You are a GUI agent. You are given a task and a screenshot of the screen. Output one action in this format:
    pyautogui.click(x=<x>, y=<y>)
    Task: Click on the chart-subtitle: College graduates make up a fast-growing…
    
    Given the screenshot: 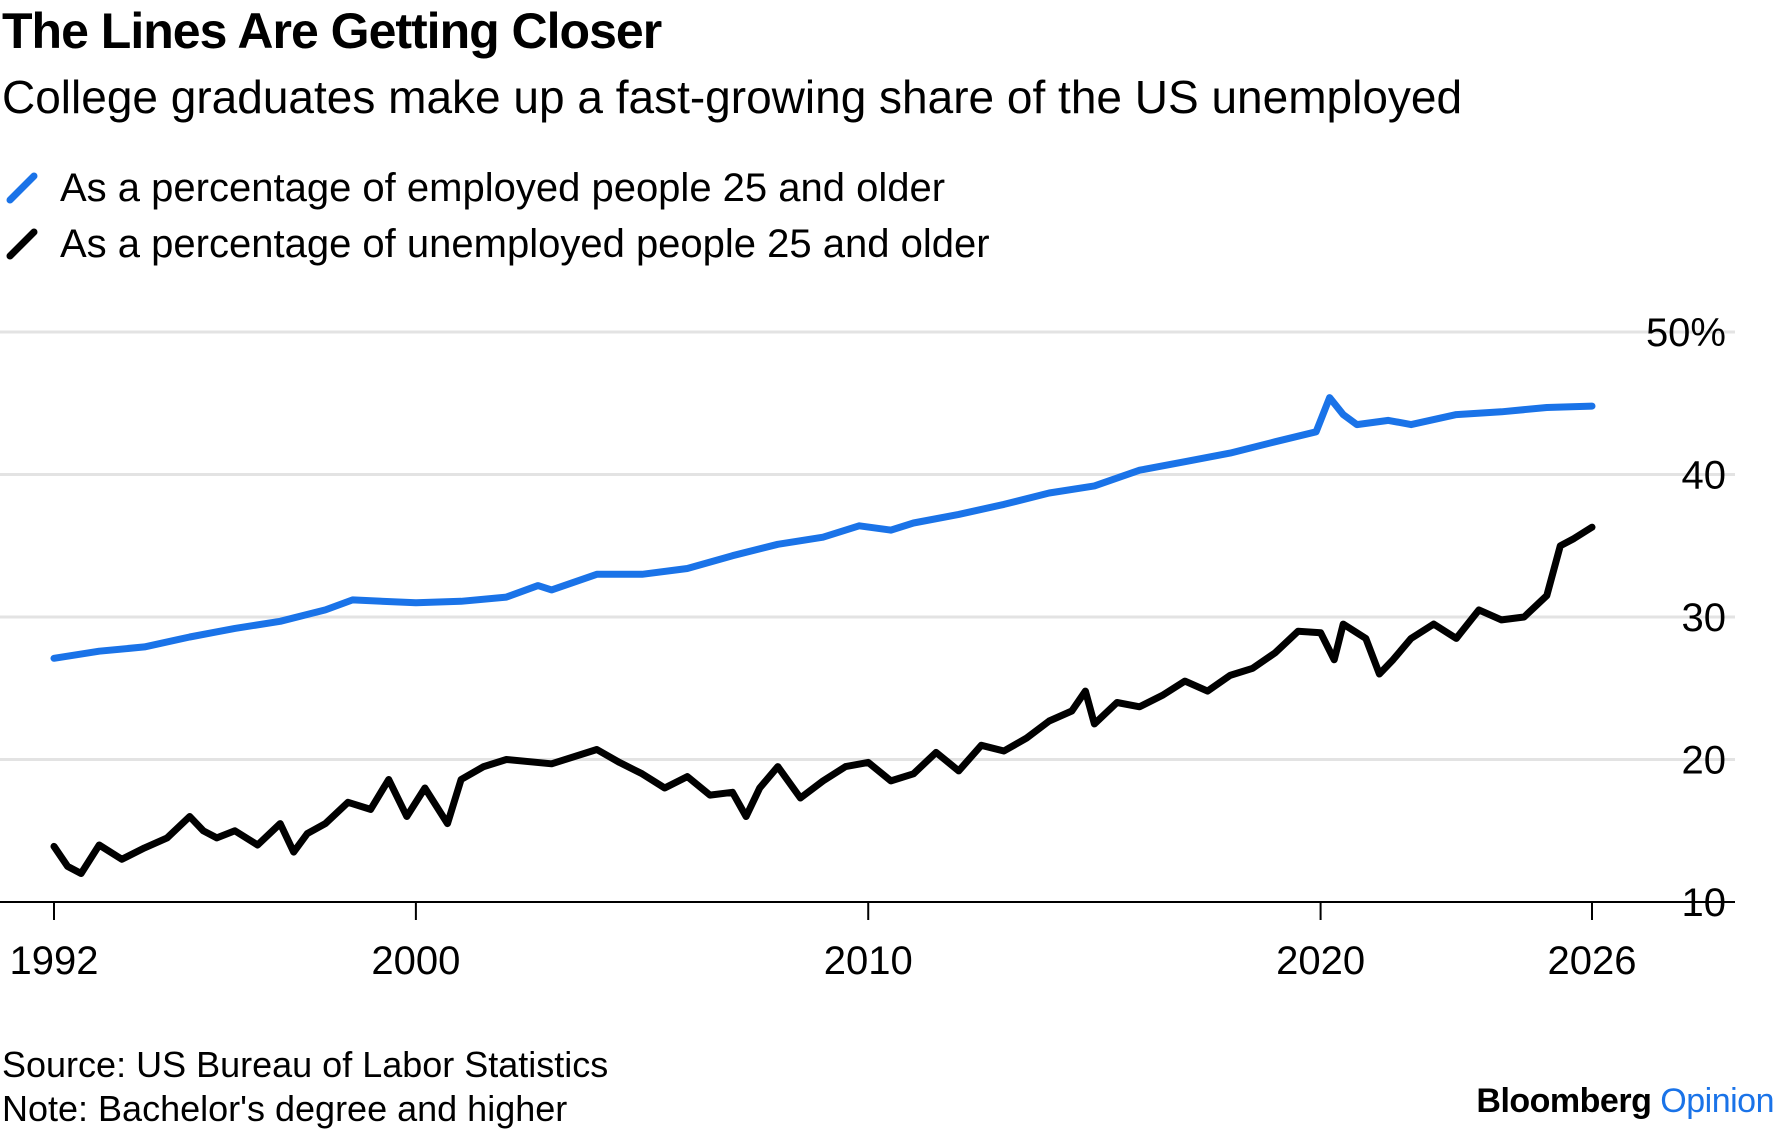 What is the action you would take?
    pyautogui.click(x=732, y=97)
    